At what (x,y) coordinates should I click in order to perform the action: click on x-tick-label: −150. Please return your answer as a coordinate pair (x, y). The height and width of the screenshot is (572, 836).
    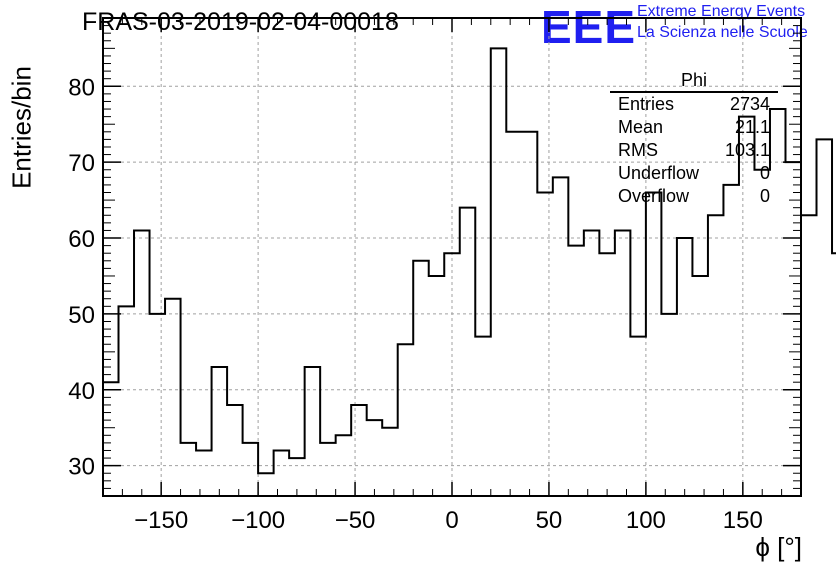
    Looking at the image, I should click on (161, 520).